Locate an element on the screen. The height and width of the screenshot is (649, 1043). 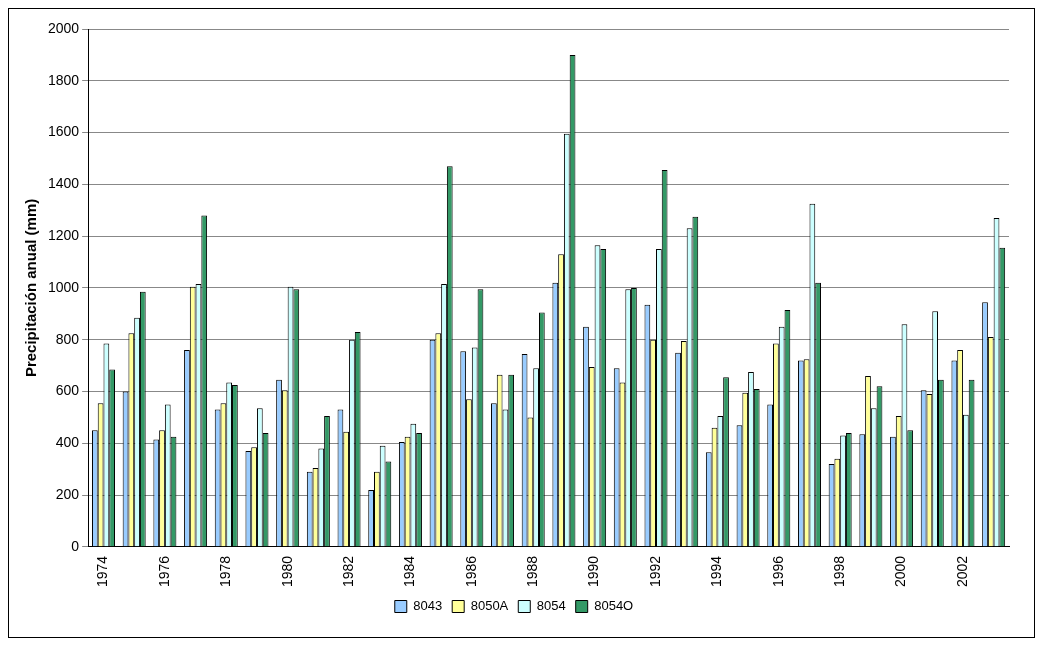
y-tick-label: 2000 is located at coordinates (63, 27).